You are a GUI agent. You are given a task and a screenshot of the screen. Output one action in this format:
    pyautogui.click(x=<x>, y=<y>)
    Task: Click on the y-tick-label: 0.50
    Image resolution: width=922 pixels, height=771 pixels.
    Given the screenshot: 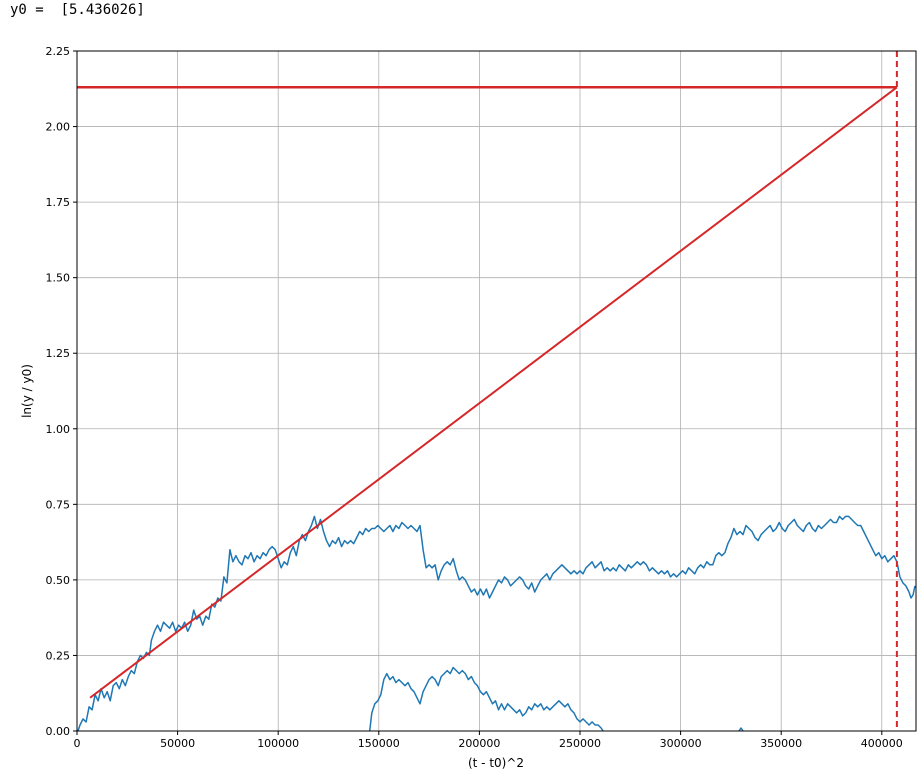 What is the action you would take?
    pyautogui.click(x=58, y=580)
    